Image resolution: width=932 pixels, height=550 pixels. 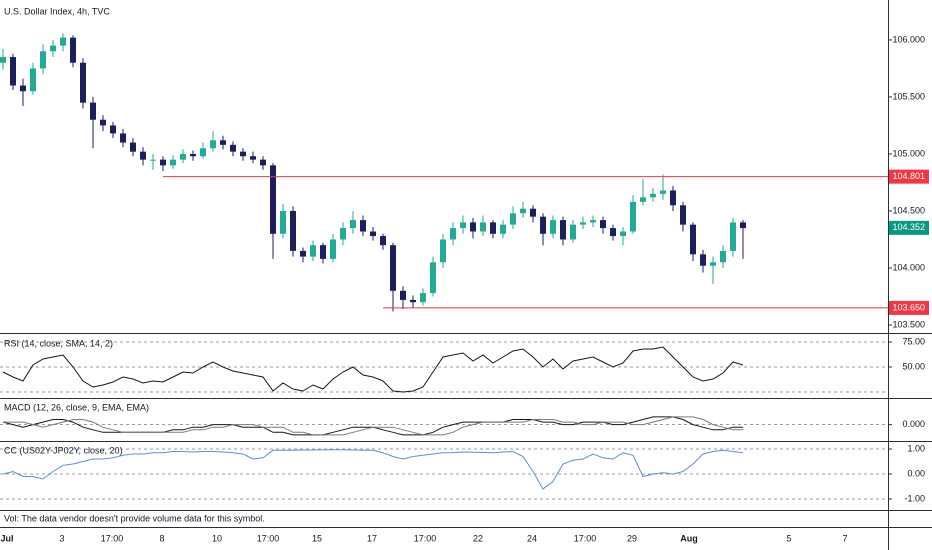 I want to click on price-label: 104.801, so click(x=908, y=176).